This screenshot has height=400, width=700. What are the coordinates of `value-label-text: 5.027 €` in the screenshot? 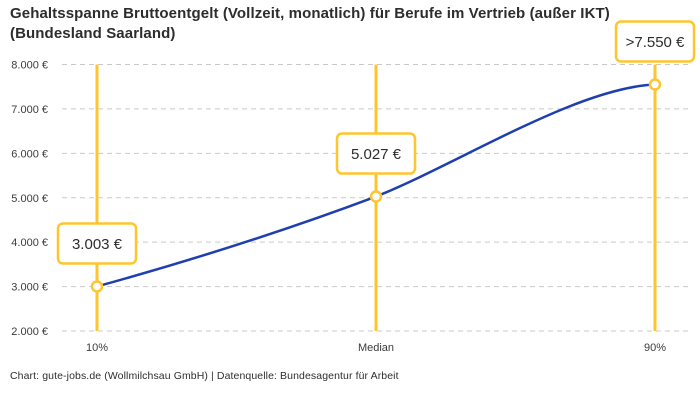 It's located at (376, 154).